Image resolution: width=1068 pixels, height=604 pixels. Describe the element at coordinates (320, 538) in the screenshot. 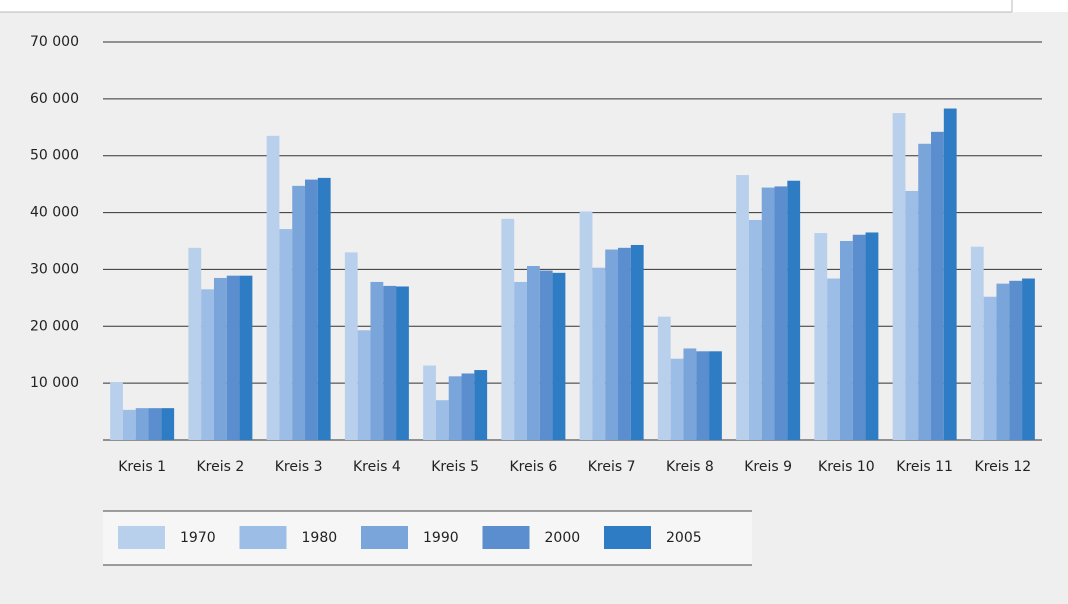

I see `legend-label: 1980` at that location.